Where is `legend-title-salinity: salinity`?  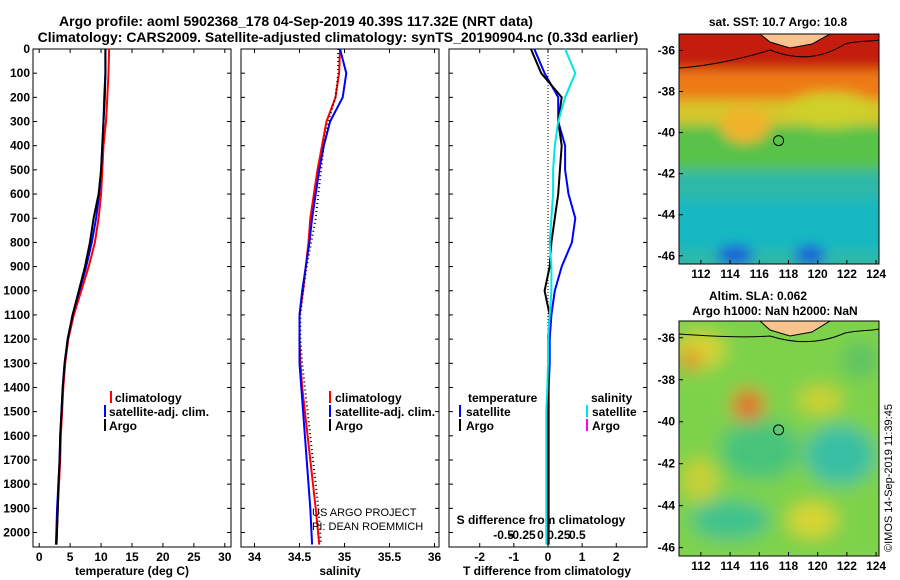 legend-title-salinity: salinity is located at coordinates (612, 398).